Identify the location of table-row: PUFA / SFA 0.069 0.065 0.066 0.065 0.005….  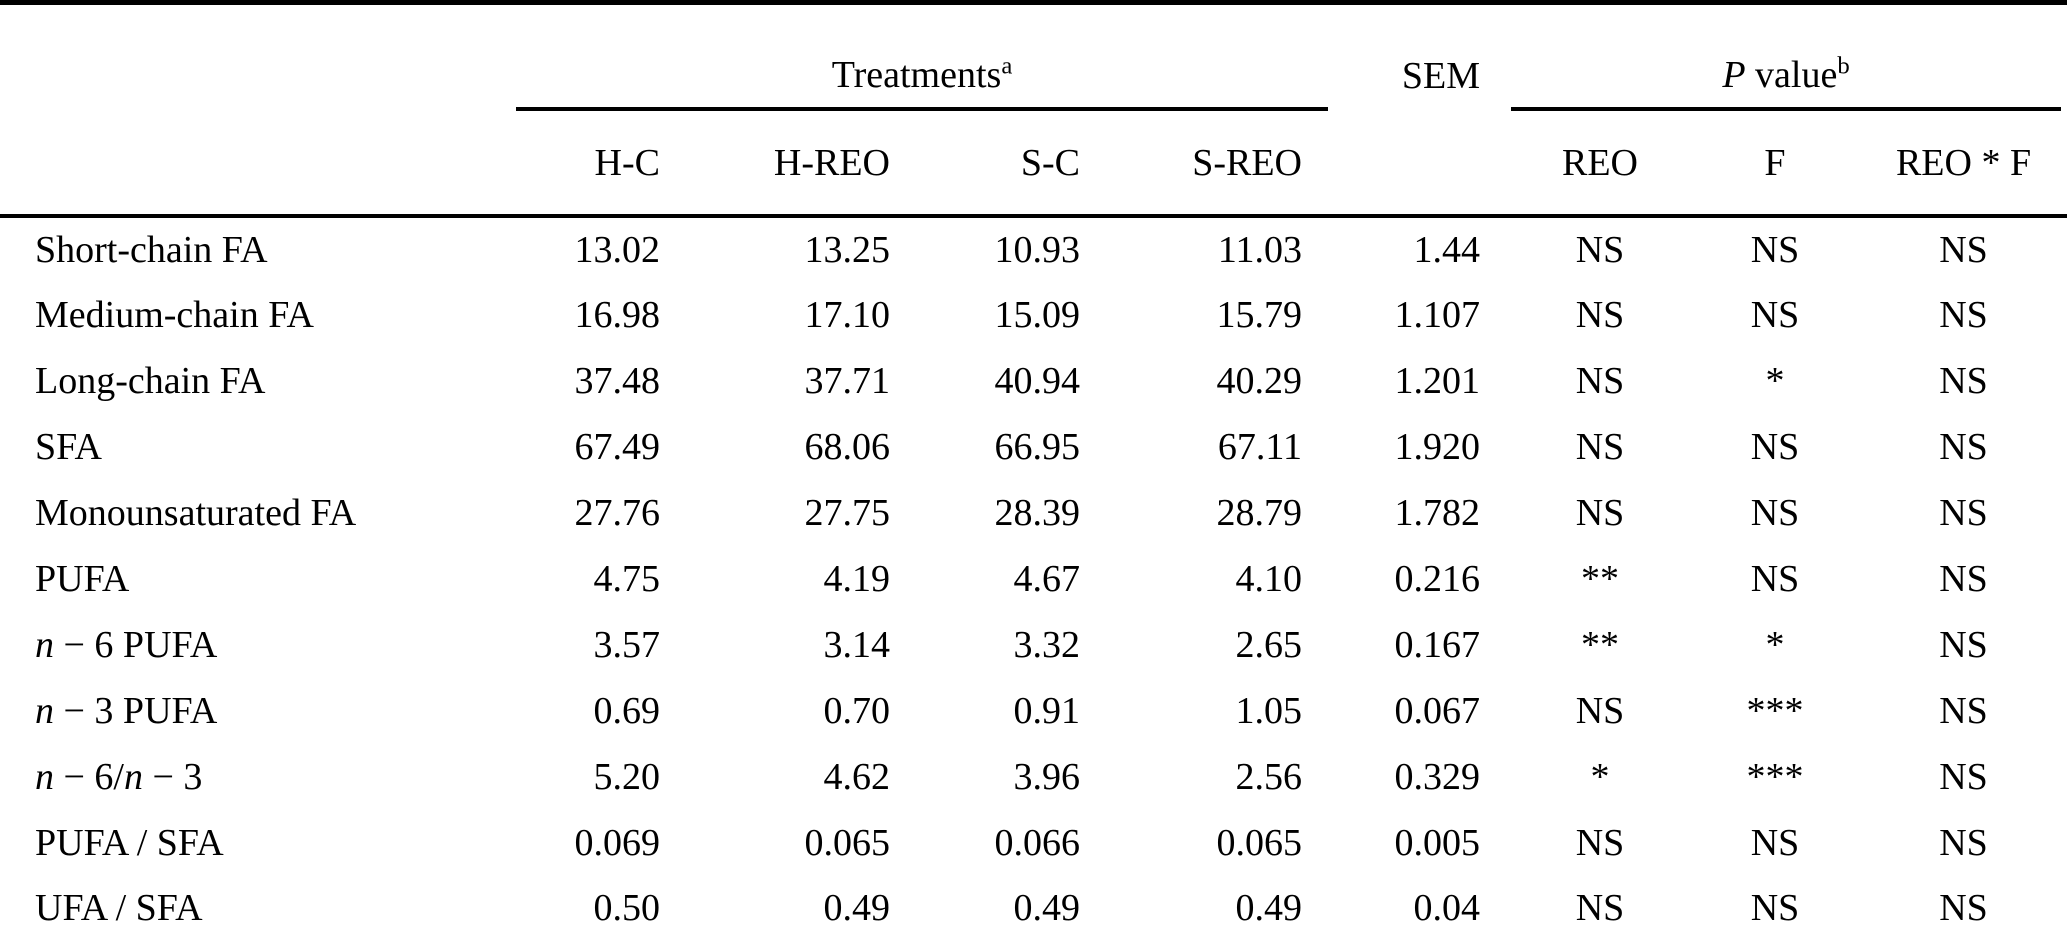
(1033, 843).